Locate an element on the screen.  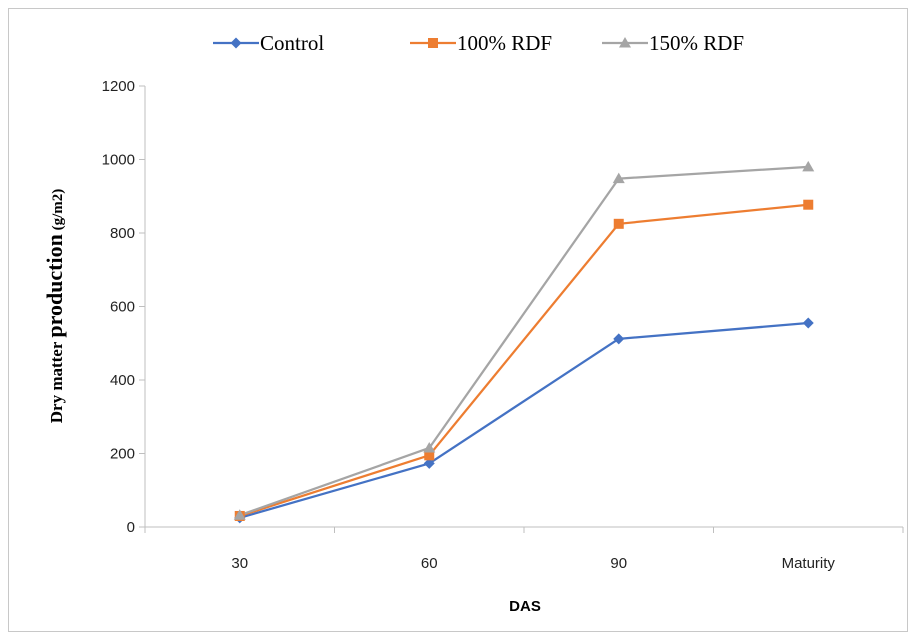
x-tick-label: Maturity is located at coordinates (809, 563).